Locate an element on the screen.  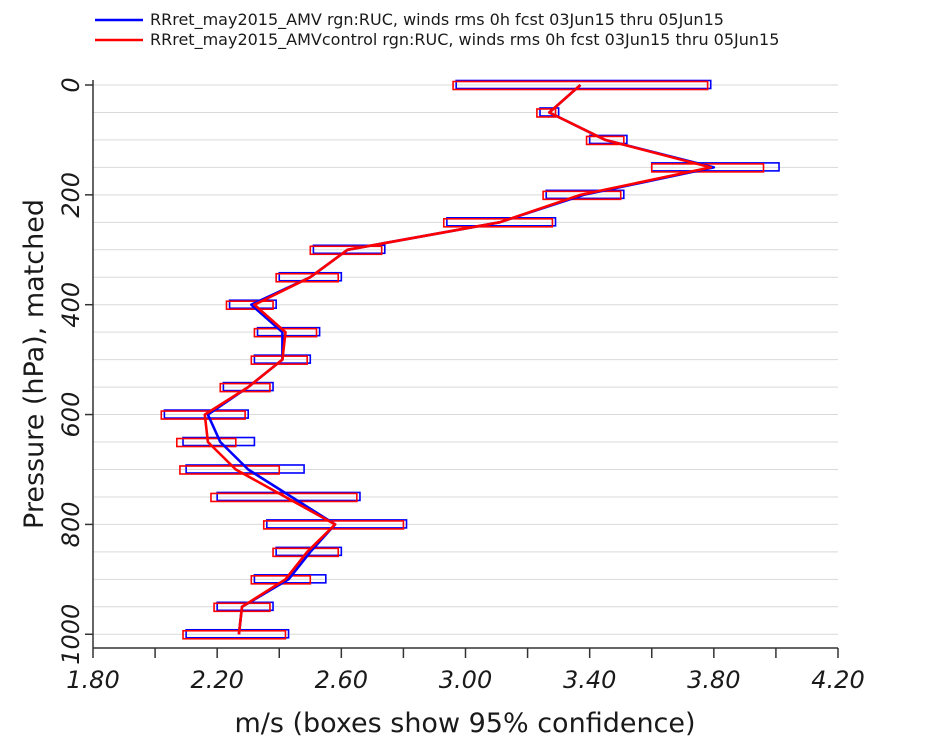
y-tick-label: 400 is located at coordinates (71, 305).